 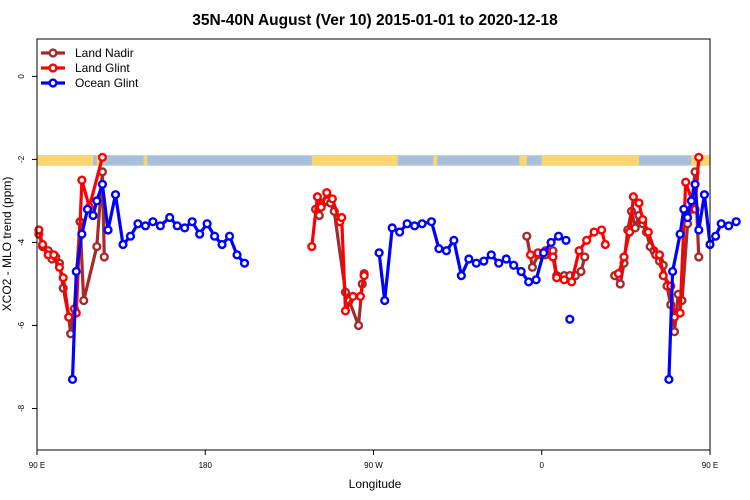 What do you see at coordinates (102, 68) in the screenshot?
I see `legend-label: Land Glint` at bounding box center [102, 68].